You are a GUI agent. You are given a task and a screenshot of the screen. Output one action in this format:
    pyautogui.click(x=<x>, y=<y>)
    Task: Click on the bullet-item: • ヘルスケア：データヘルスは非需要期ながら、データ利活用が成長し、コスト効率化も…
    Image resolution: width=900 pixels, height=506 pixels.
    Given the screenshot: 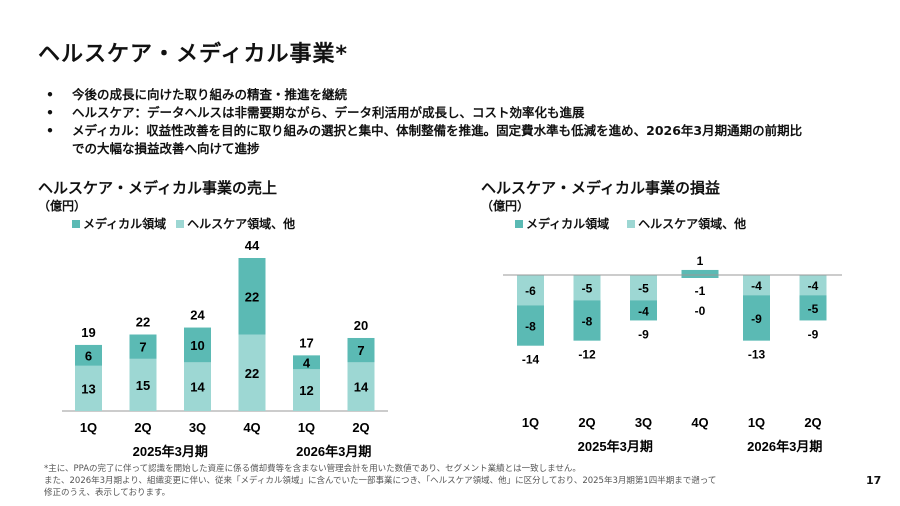 What is the action you would take?
    pyautogui.click(x=428, y=113)
    